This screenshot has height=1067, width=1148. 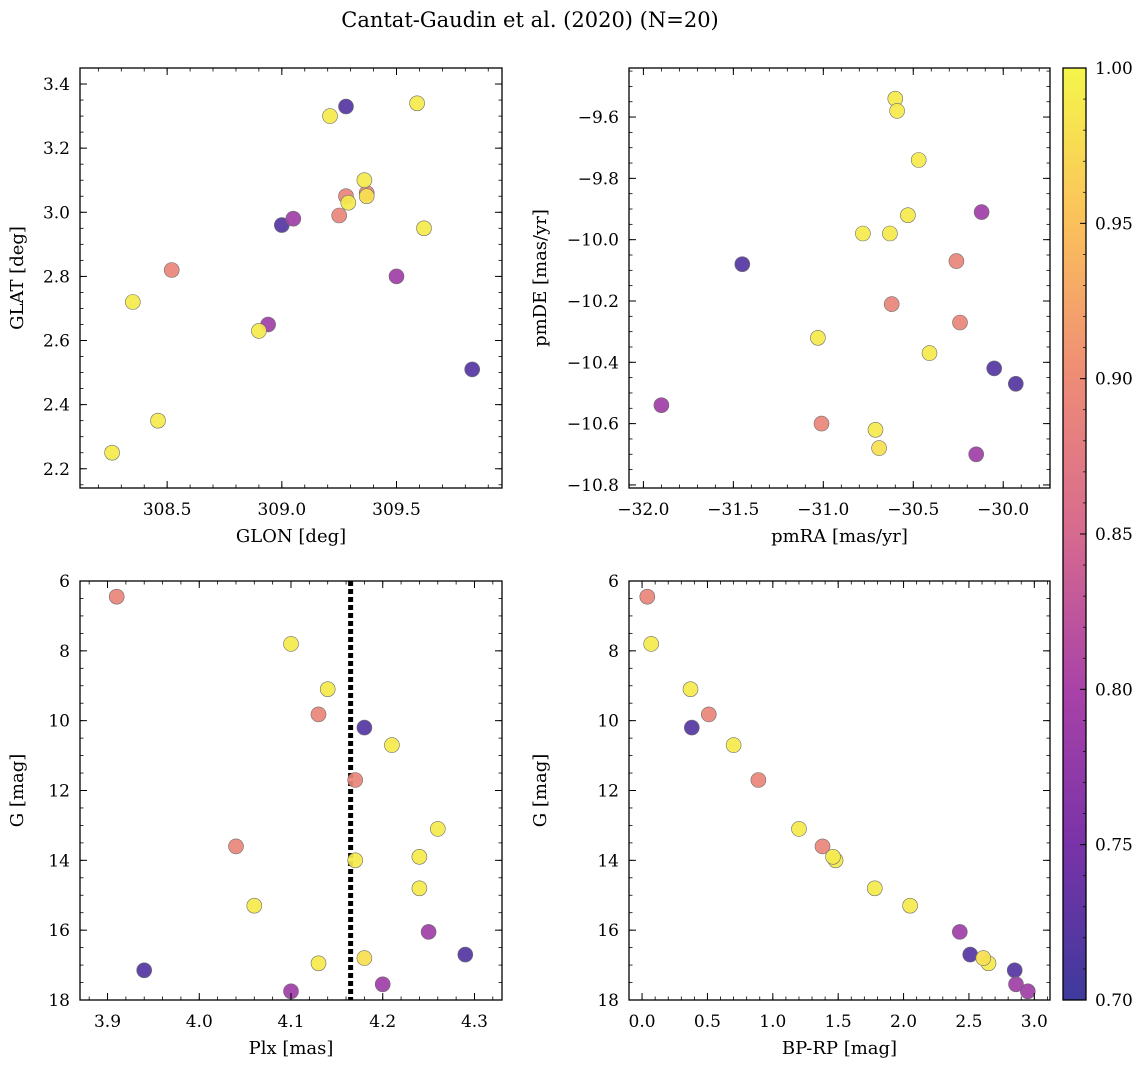 I want to click on ytick-label-bprp-g-2: 10, so click(x=608, y=722).